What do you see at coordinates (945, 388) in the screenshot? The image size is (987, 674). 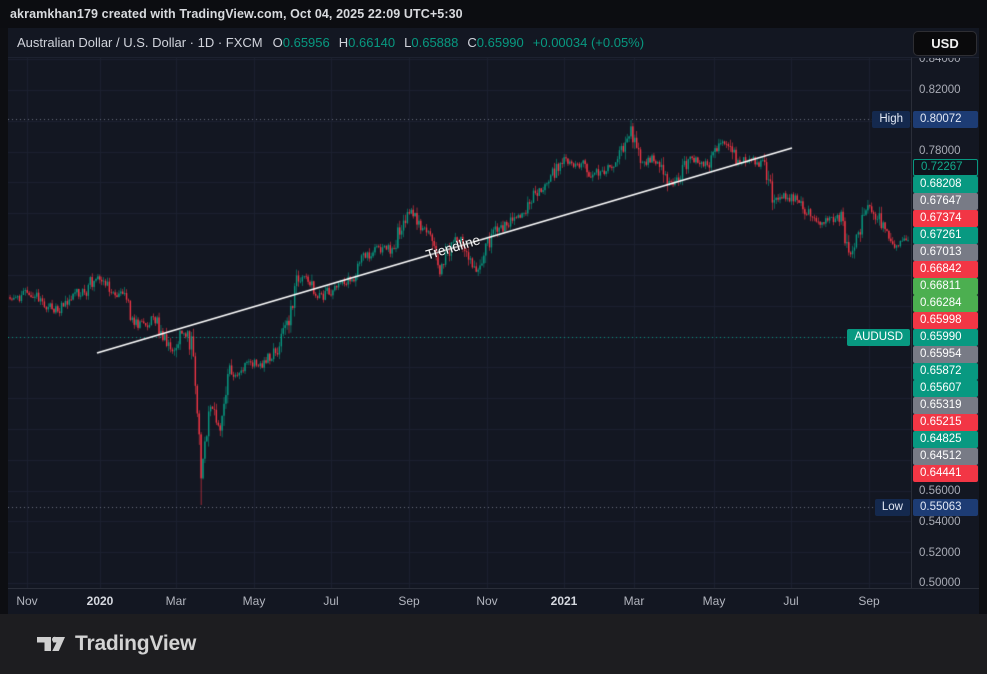 I see `price-level-label: 0.65607` at bounding box center [945, 388].